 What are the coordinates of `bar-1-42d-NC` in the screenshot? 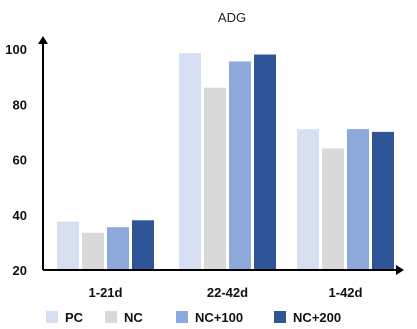 It's located at (333, 209).